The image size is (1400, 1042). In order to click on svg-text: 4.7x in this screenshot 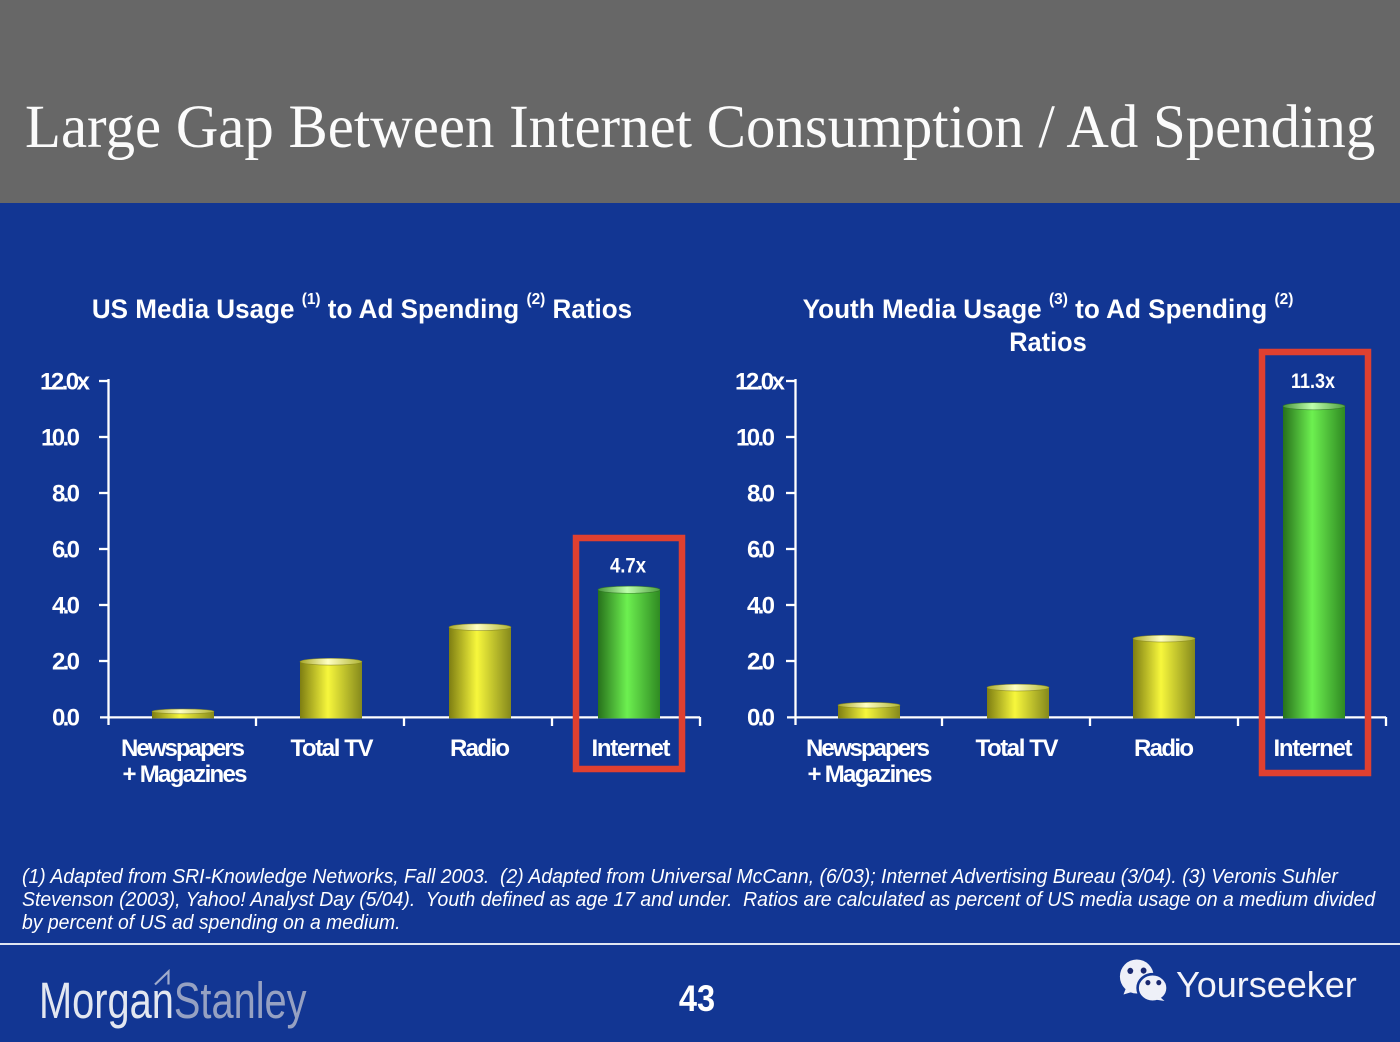, I will do `click(628, 566)`.